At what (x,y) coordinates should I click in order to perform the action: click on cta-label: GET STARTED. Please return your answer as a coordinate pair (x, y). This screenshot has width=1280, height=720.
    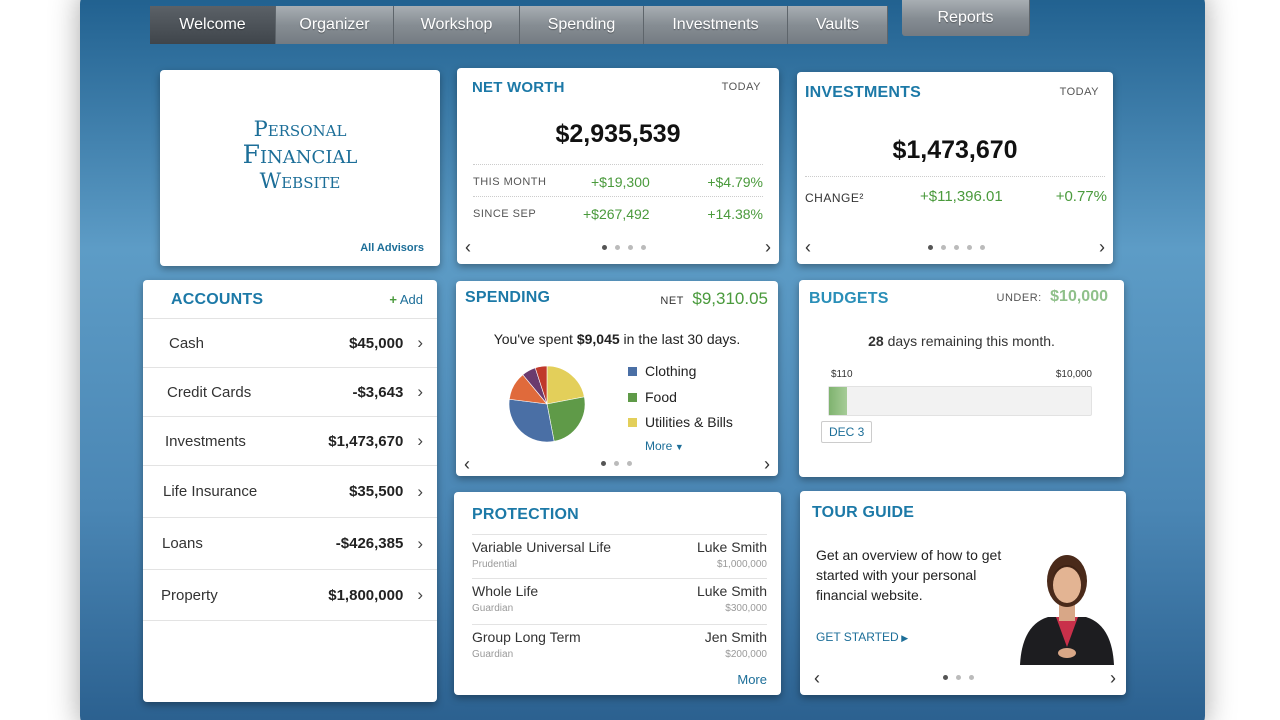
    Looking at the image, I should click on (857, 637).